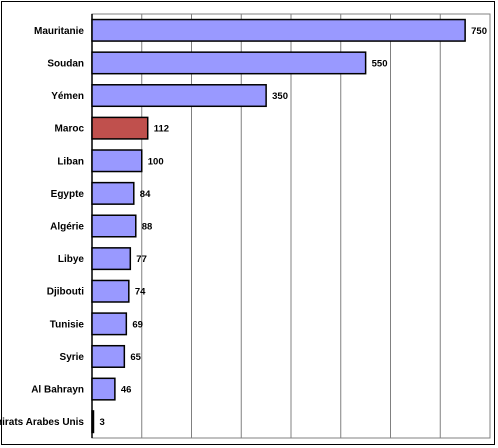 This screenshot has height=448, width=498. Describe the element at coordinates (229, 63) in the screenshot. I see `bar-soudan` at that location.